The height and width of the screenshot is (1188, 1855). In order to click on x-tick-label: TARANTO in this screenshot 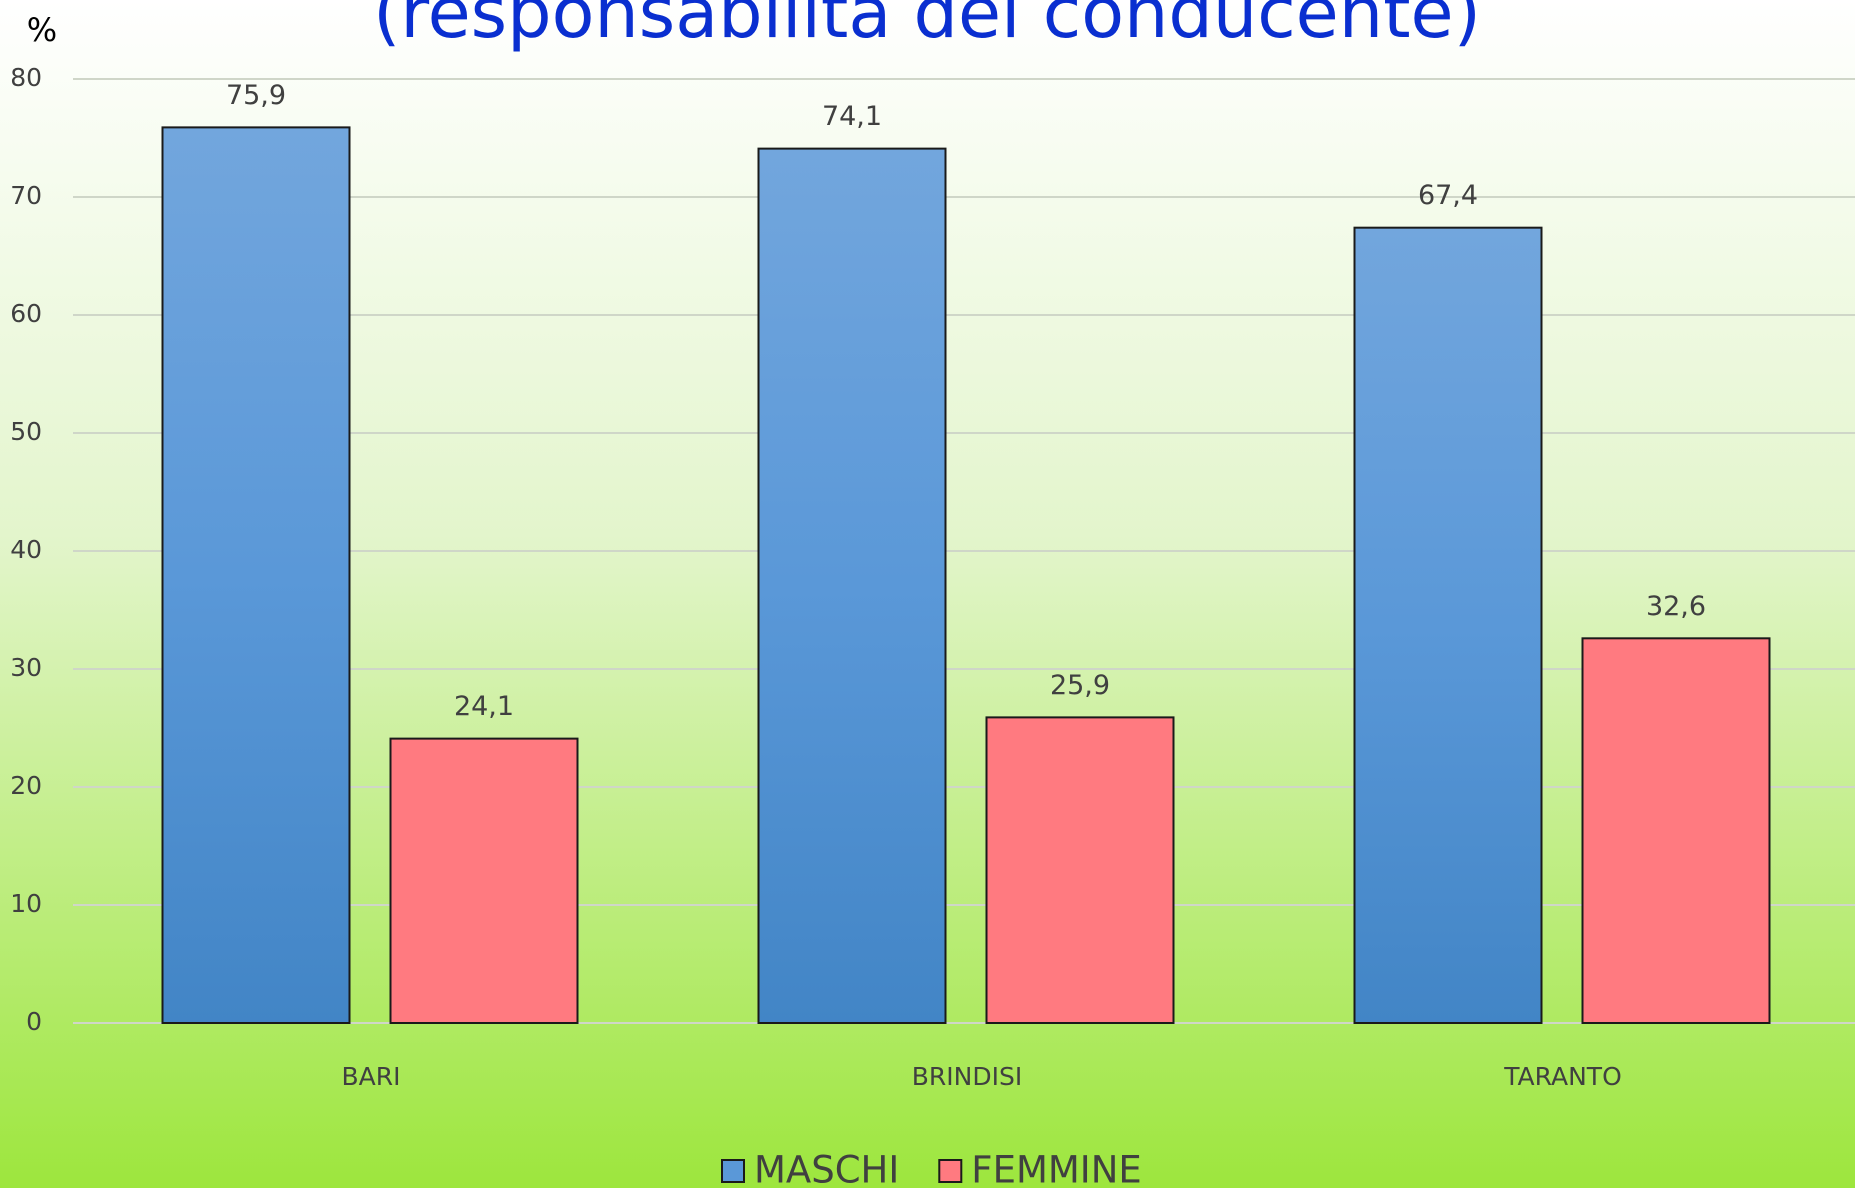, I will do `click(1562, 1076)`.